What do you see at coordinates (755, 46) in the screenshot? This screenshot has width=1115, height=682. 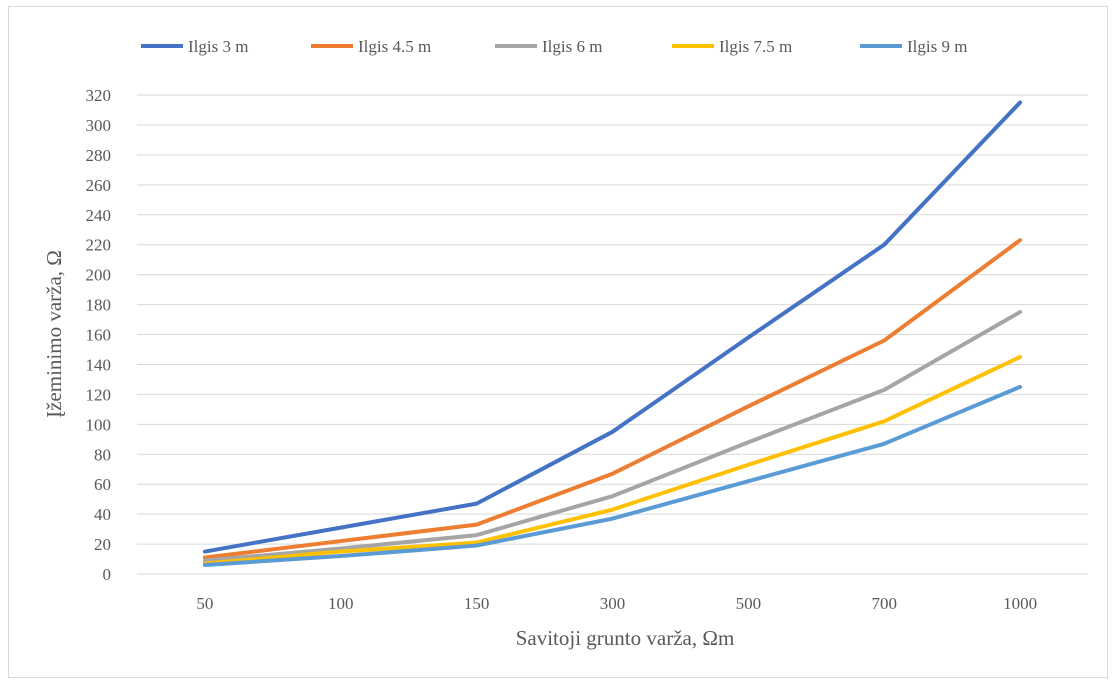 I see `legend-label: Ilgis 7.5 m` at bounding box center [755, 46].